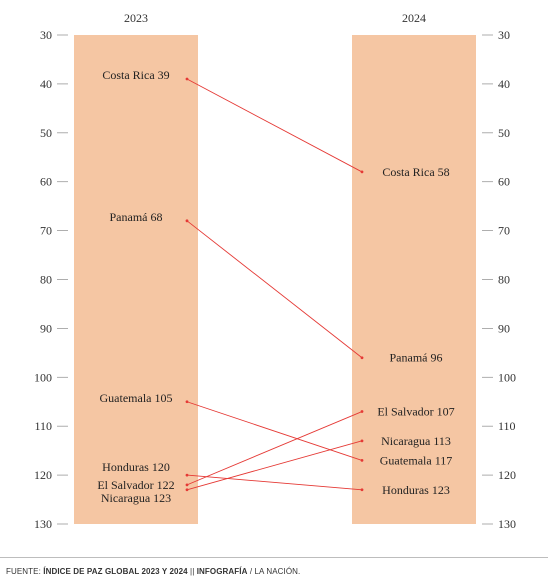  Describe the element at coordinates (415, 172) in the screenshot. I see `label-2024: Costa Rica 58` at that location.